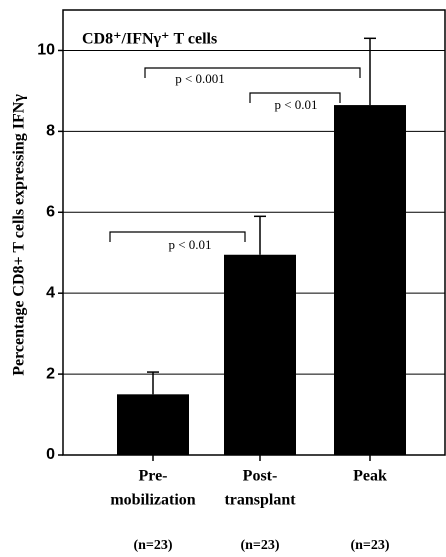 The height and width of the screenshot is (557, 446). What do you see at coordinates (50, 131) in the screenshot?
I see `y-tick-label: 8` at bounding box center [50, 131].